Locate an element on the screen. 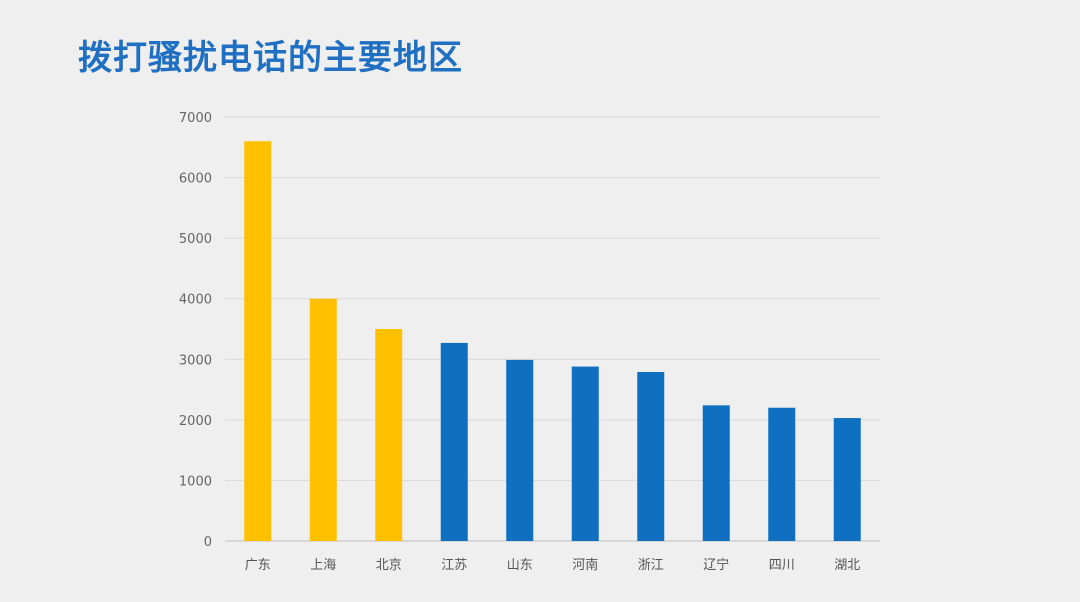 Image resolution: width=1080 pixels, height=602 pixels. category-label: 河南 is located at coordinates (585, 565).